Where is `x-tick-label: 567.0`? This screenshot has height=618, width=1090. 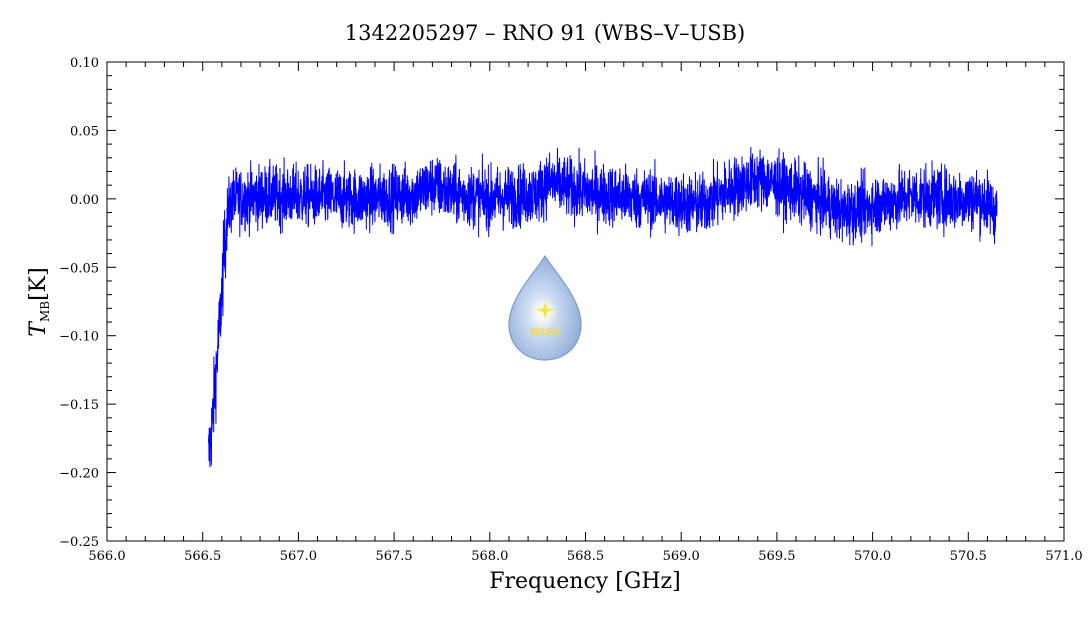
x-tick-label: 567.0 is located at coordinates (298, 556).